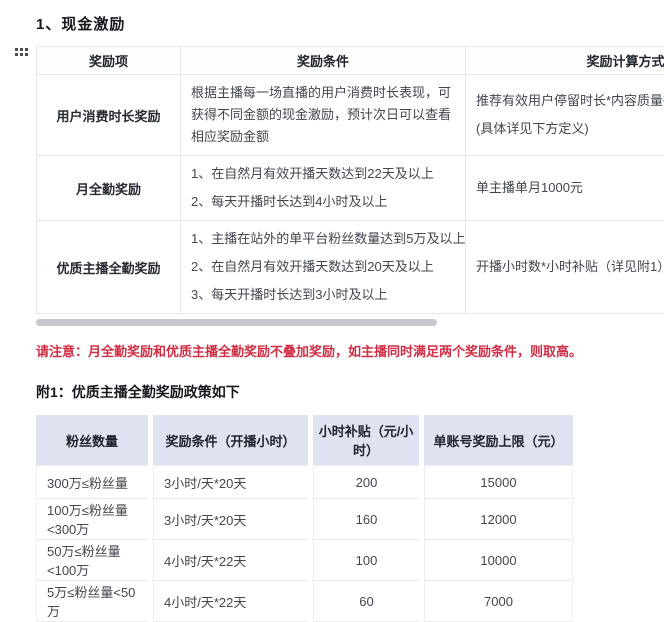 This screenshot has width=664, height=622. I want to click on calc-text: (具体详见下方定义), so click(570, 129).